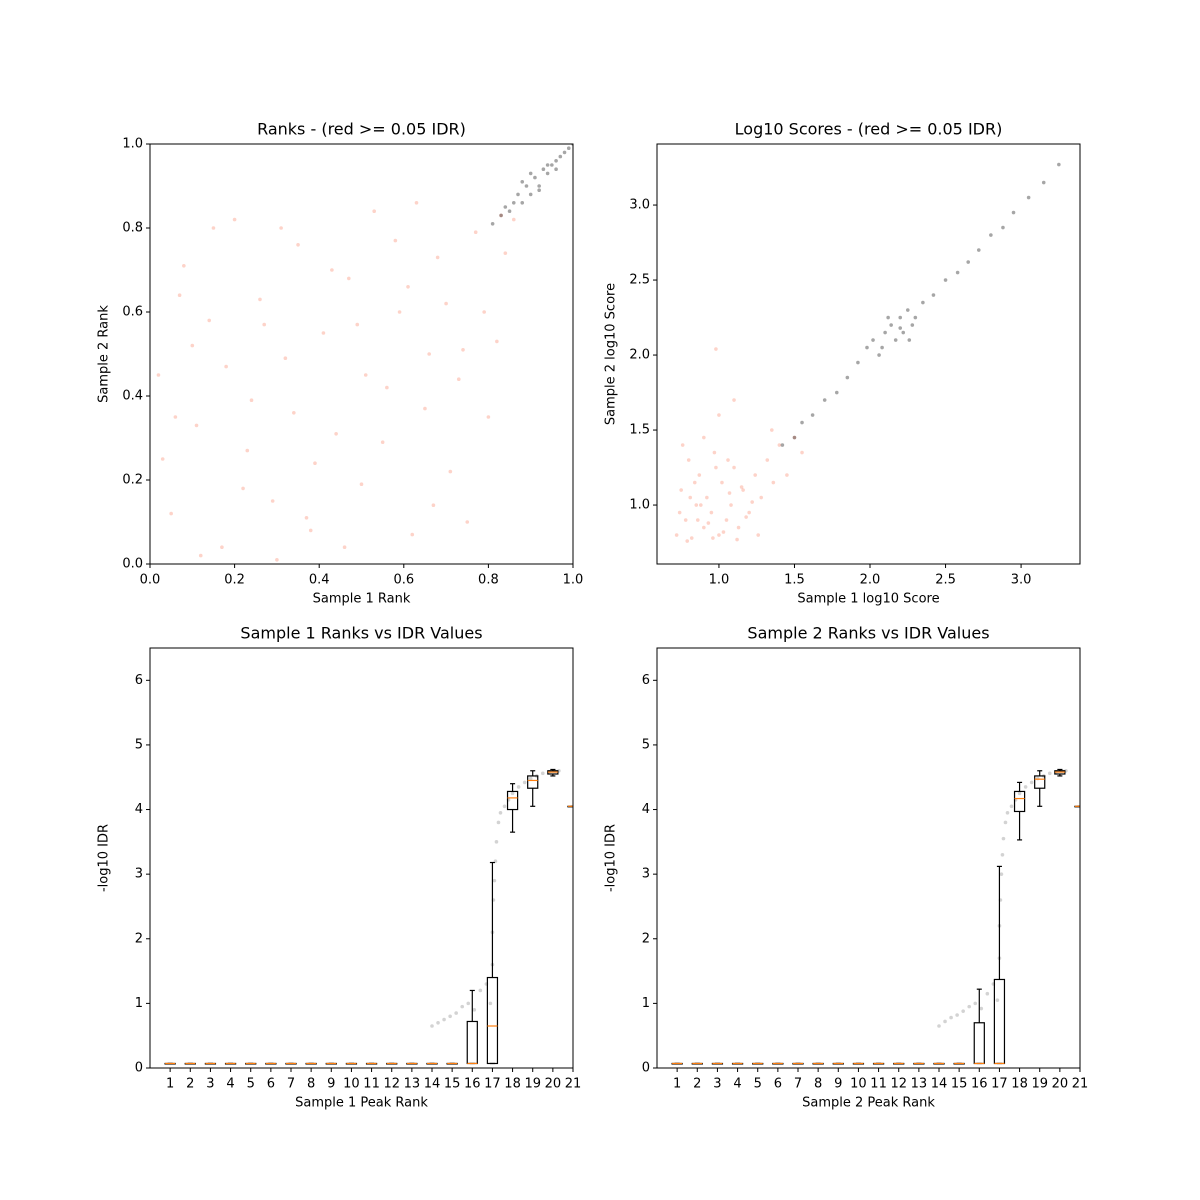  What do you see at coordinates (646, 744) in the screenshot?
I see `y-tick-label: 5` at bounding box center [646, 744].